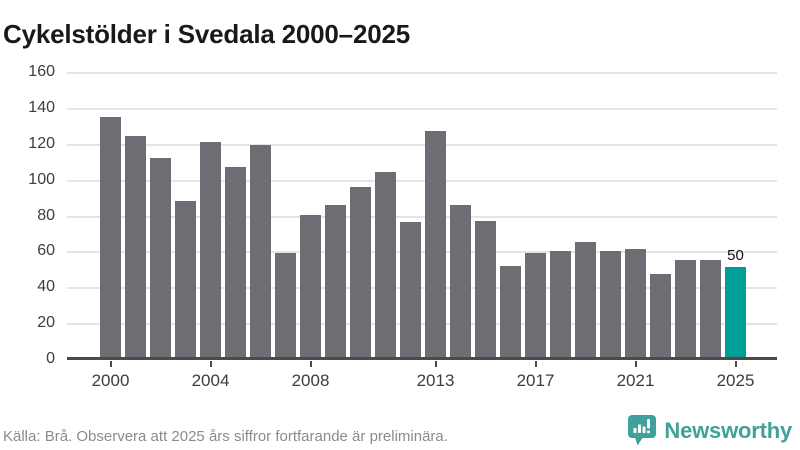 Image resolution: width=800 pixels, height=450 pixels. I want to click on bar-2025, so click(735, 312).